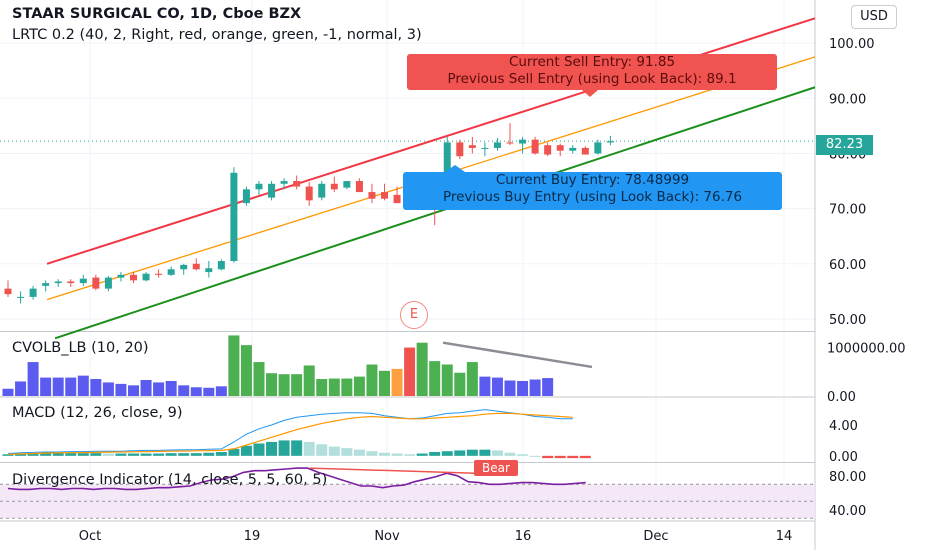  I want to click on earnings-event-icon: E, so click(414, 315).